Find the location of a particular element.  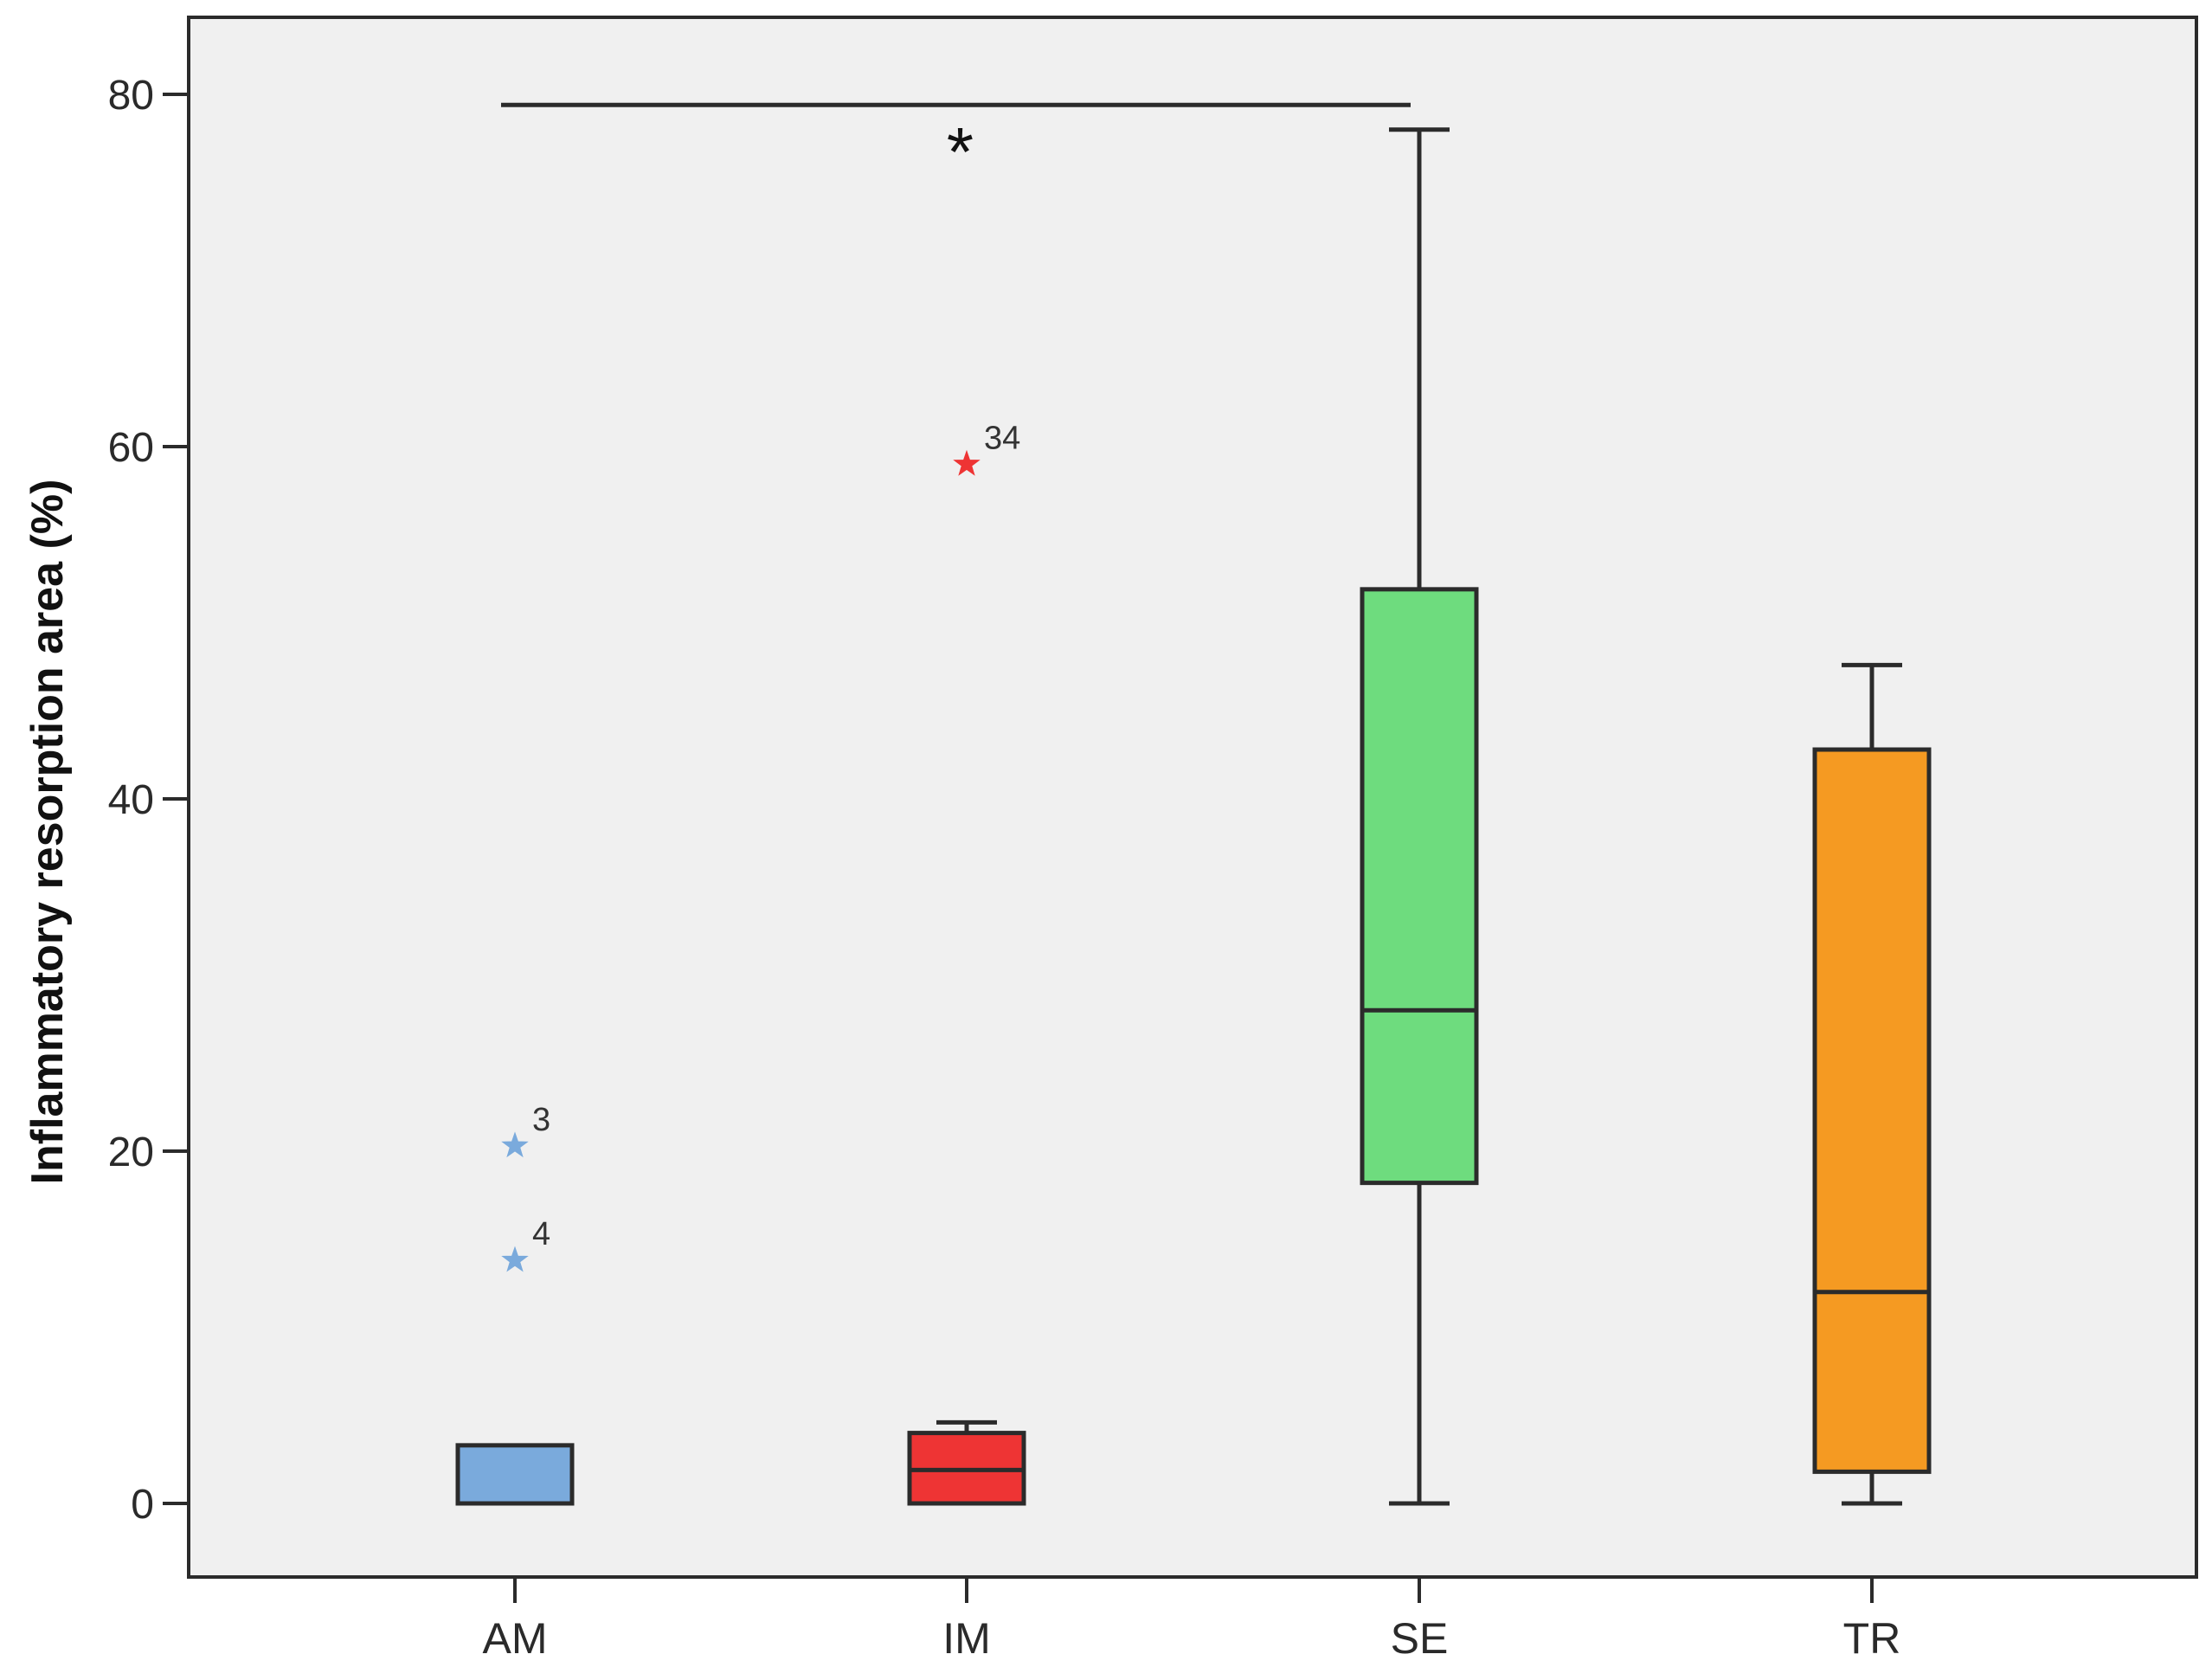

box-se is located at coordinates (1419, 816).